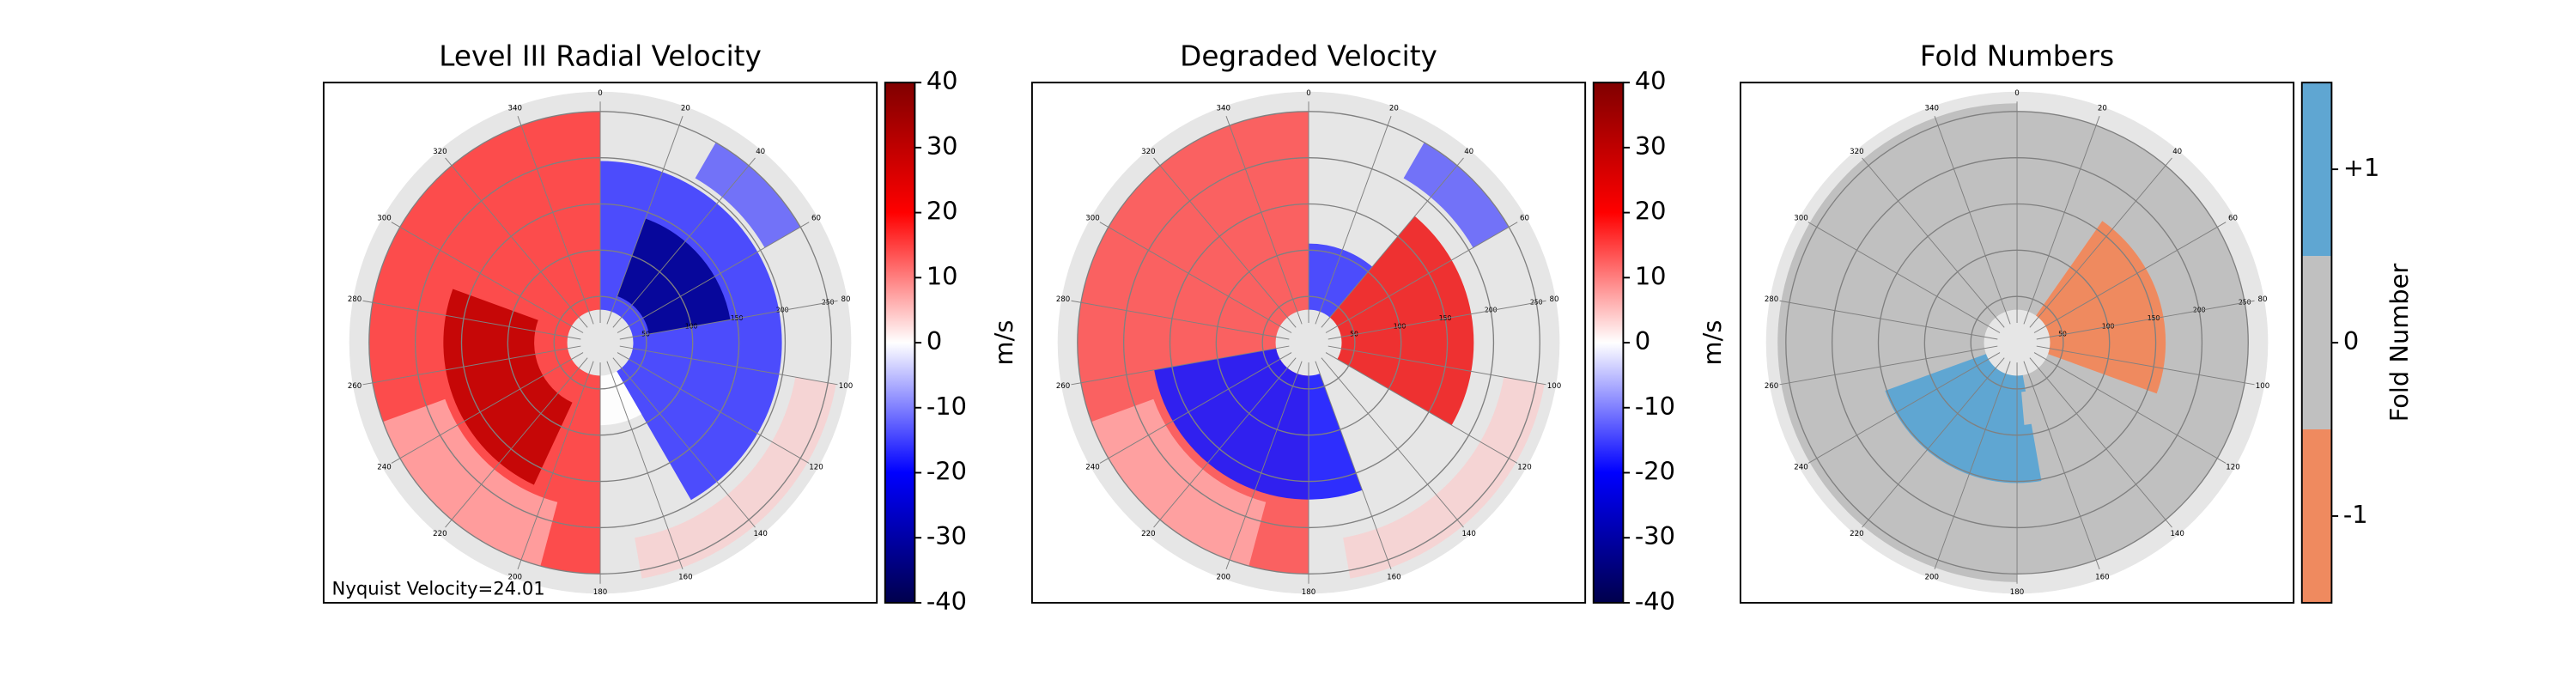 The width and height of the screenshot is (2576, 687). I want to click on azimuth-label: 220, so click(440, 534).